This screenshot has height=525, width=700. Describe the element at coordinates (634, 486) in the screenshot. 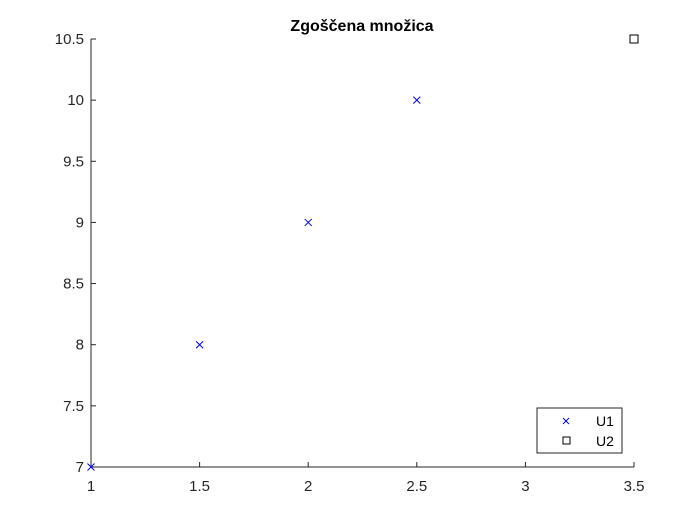

I see `x-tick-label: 3.5` at that location.